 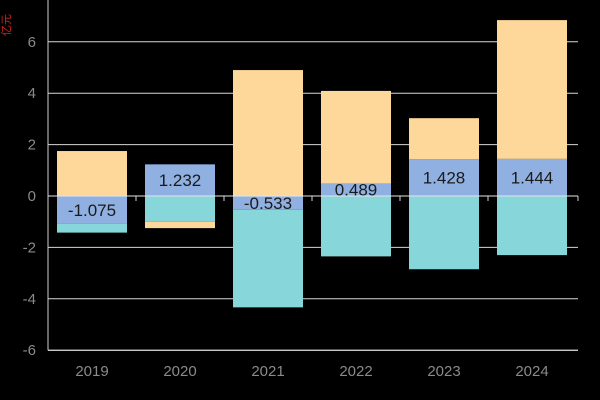 What do you see at coordinates (29, 247) in the screenshot?
I see `y-tick-label: -2` at bounding box center [29, 247].